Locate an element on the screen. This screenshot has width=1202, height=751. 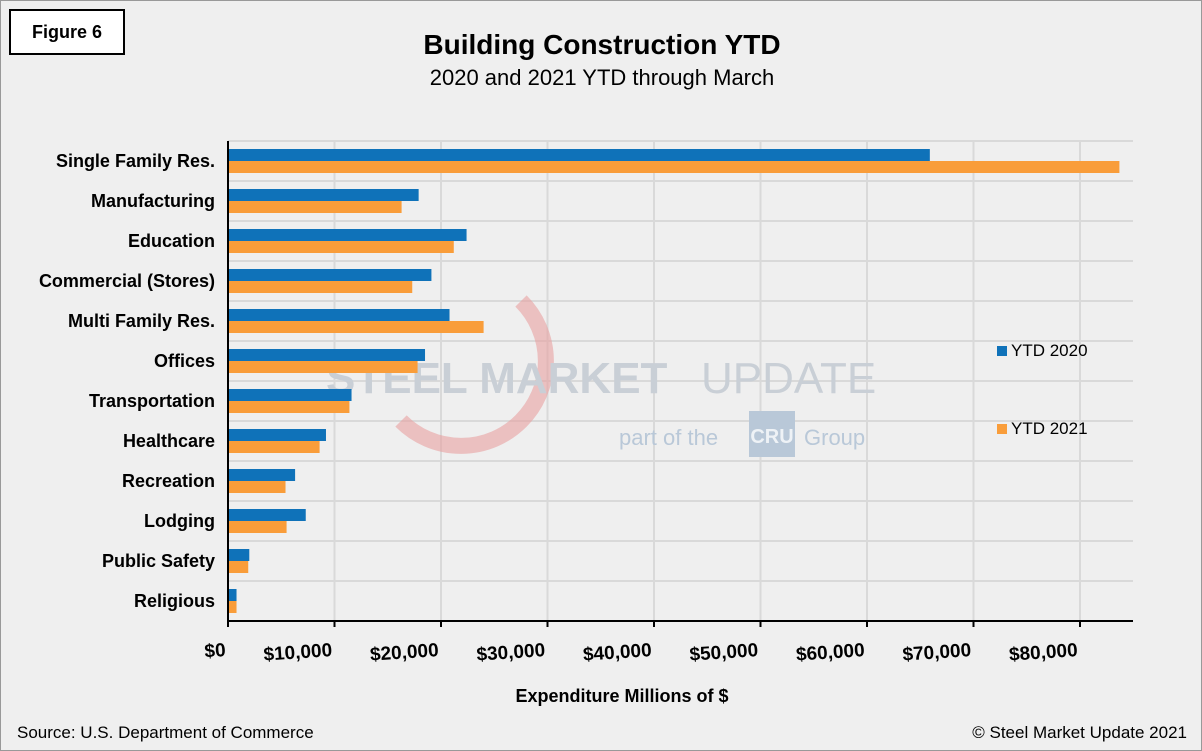
category-label: Transportation is located at coordinates (152, 401).